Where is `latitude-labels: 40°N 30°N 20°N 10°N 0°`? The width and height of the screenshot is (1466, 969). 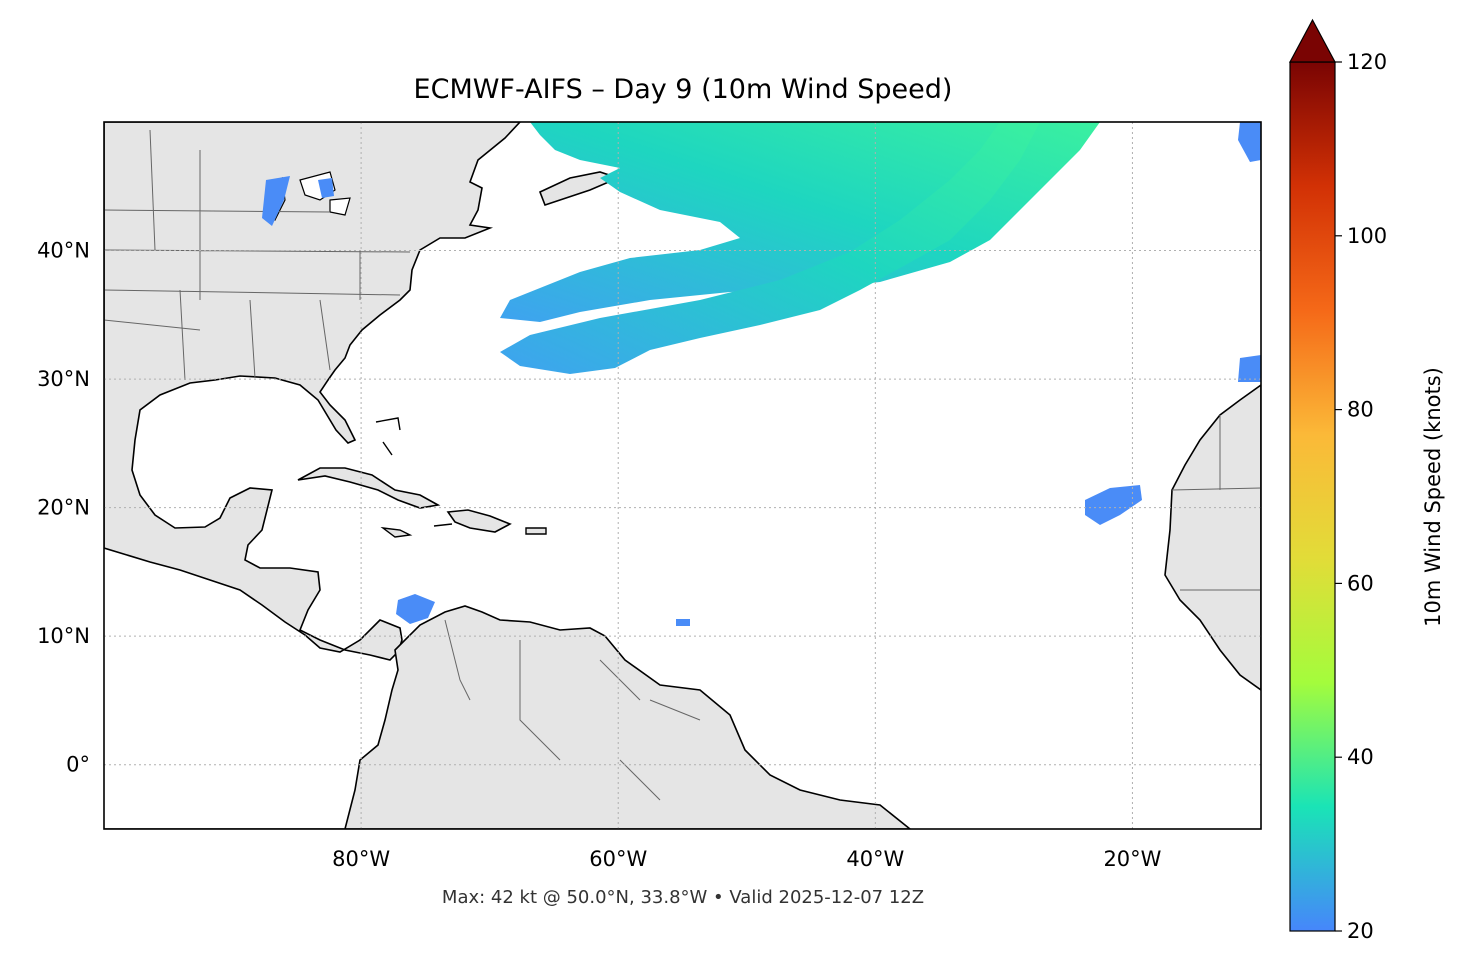 latitude-labels: 40°N 30°N 20°N 10°N 0° is located at coordinates (63, 508).